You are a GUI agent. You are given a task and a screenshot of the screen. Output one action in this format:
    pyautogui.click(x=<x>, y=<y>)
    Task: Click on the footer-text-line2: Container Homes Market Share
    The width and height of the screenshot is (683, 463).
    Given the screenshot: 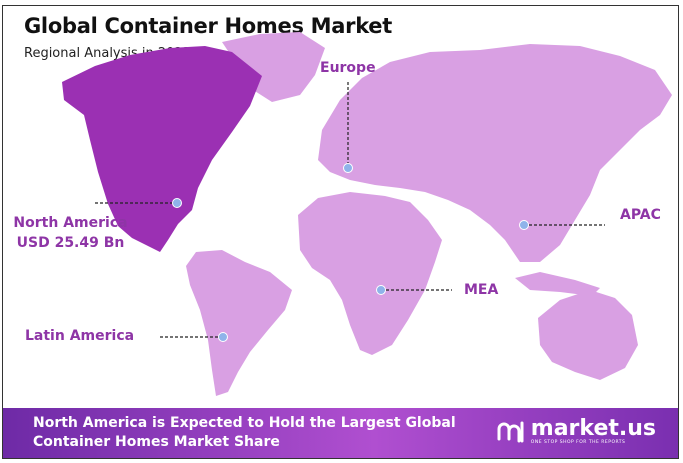 What is the action you would take?
    pyautogui.click(x=156, y=442)
    